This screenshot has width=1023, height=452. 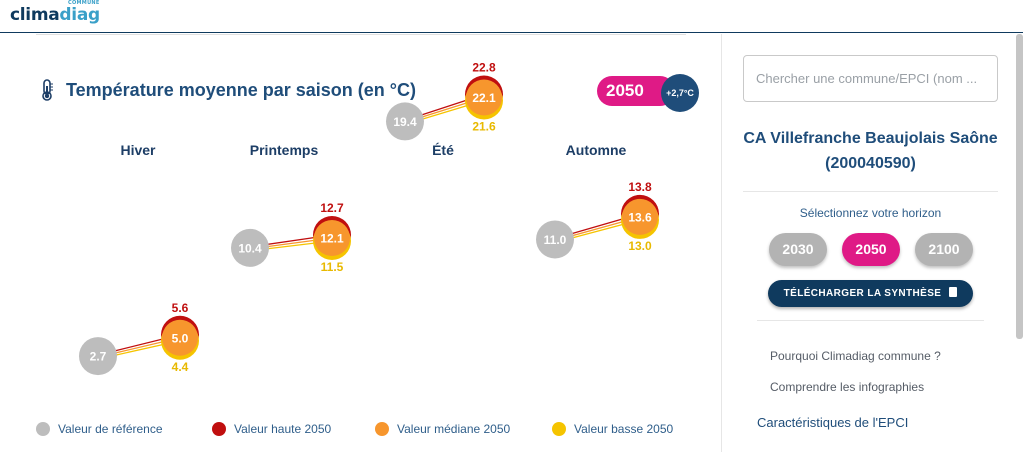 What do you see at coordinates (596, 150) in the screenshot?
I see `season-label-automne: Automne` at bounding box center [596, 150].